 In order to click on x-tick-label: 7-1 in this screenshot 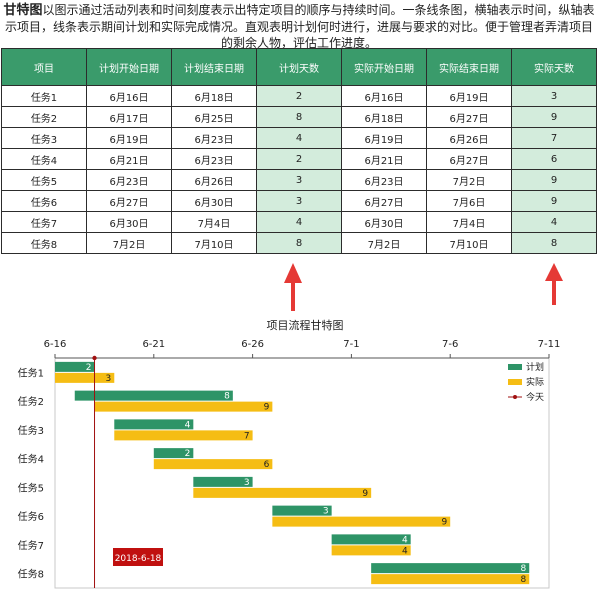, I will do `click(351, 344)`.